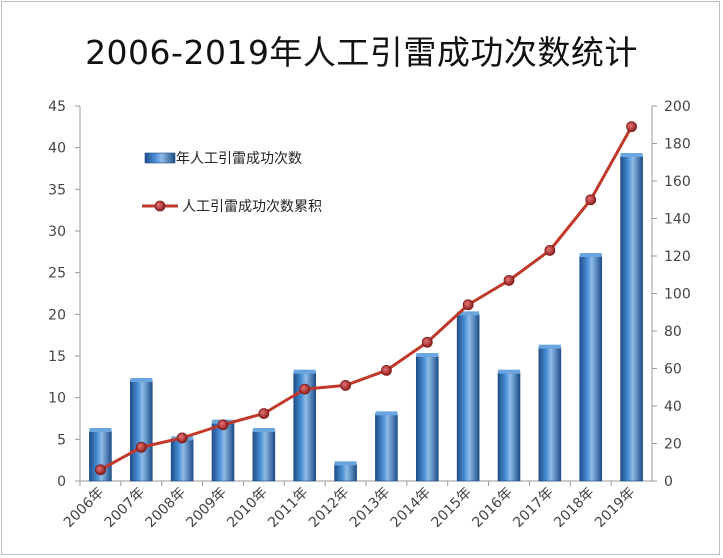 This screenshot has width=723, height=558. I want to click on x-tick-label: 2009年, so click(206, 508).